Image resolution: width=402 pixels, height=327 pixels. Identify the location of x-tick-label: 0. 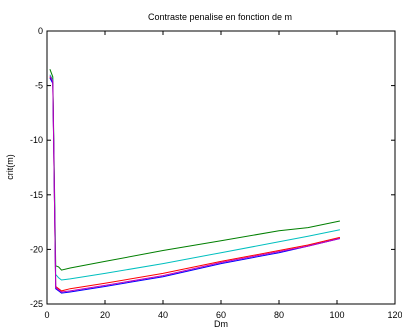
(46, 315).